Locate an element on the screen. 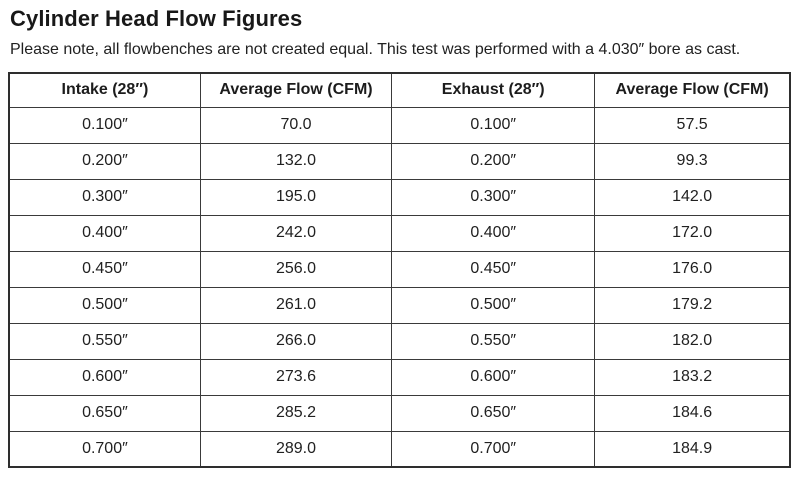  table-cell: 256.0 is located at coordinates (296, 269).